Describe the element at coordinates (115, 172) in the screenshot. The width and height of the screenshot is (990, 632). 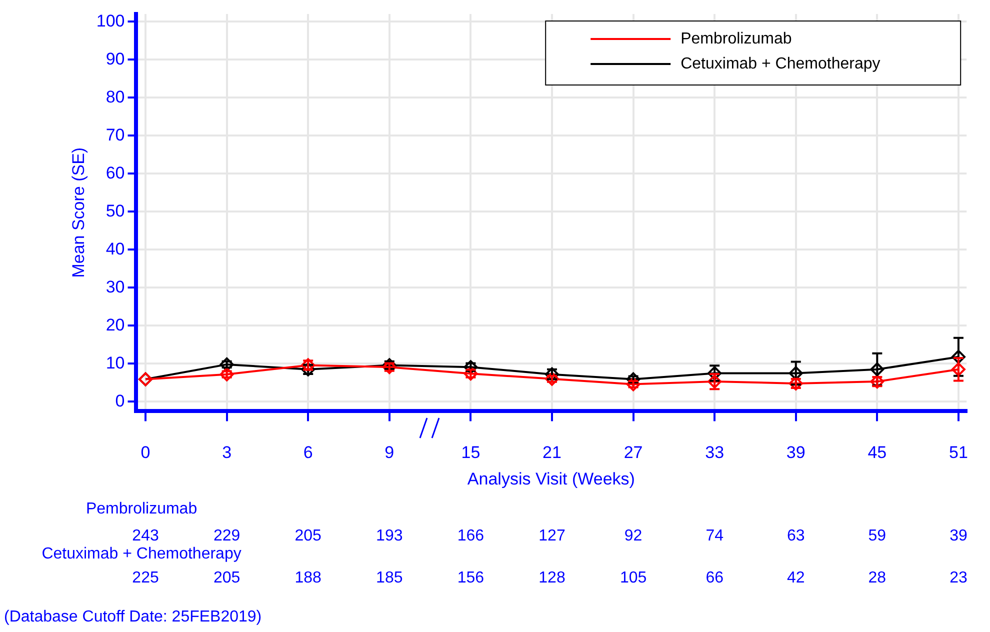
I see `y-tick-label: 60` at that location.